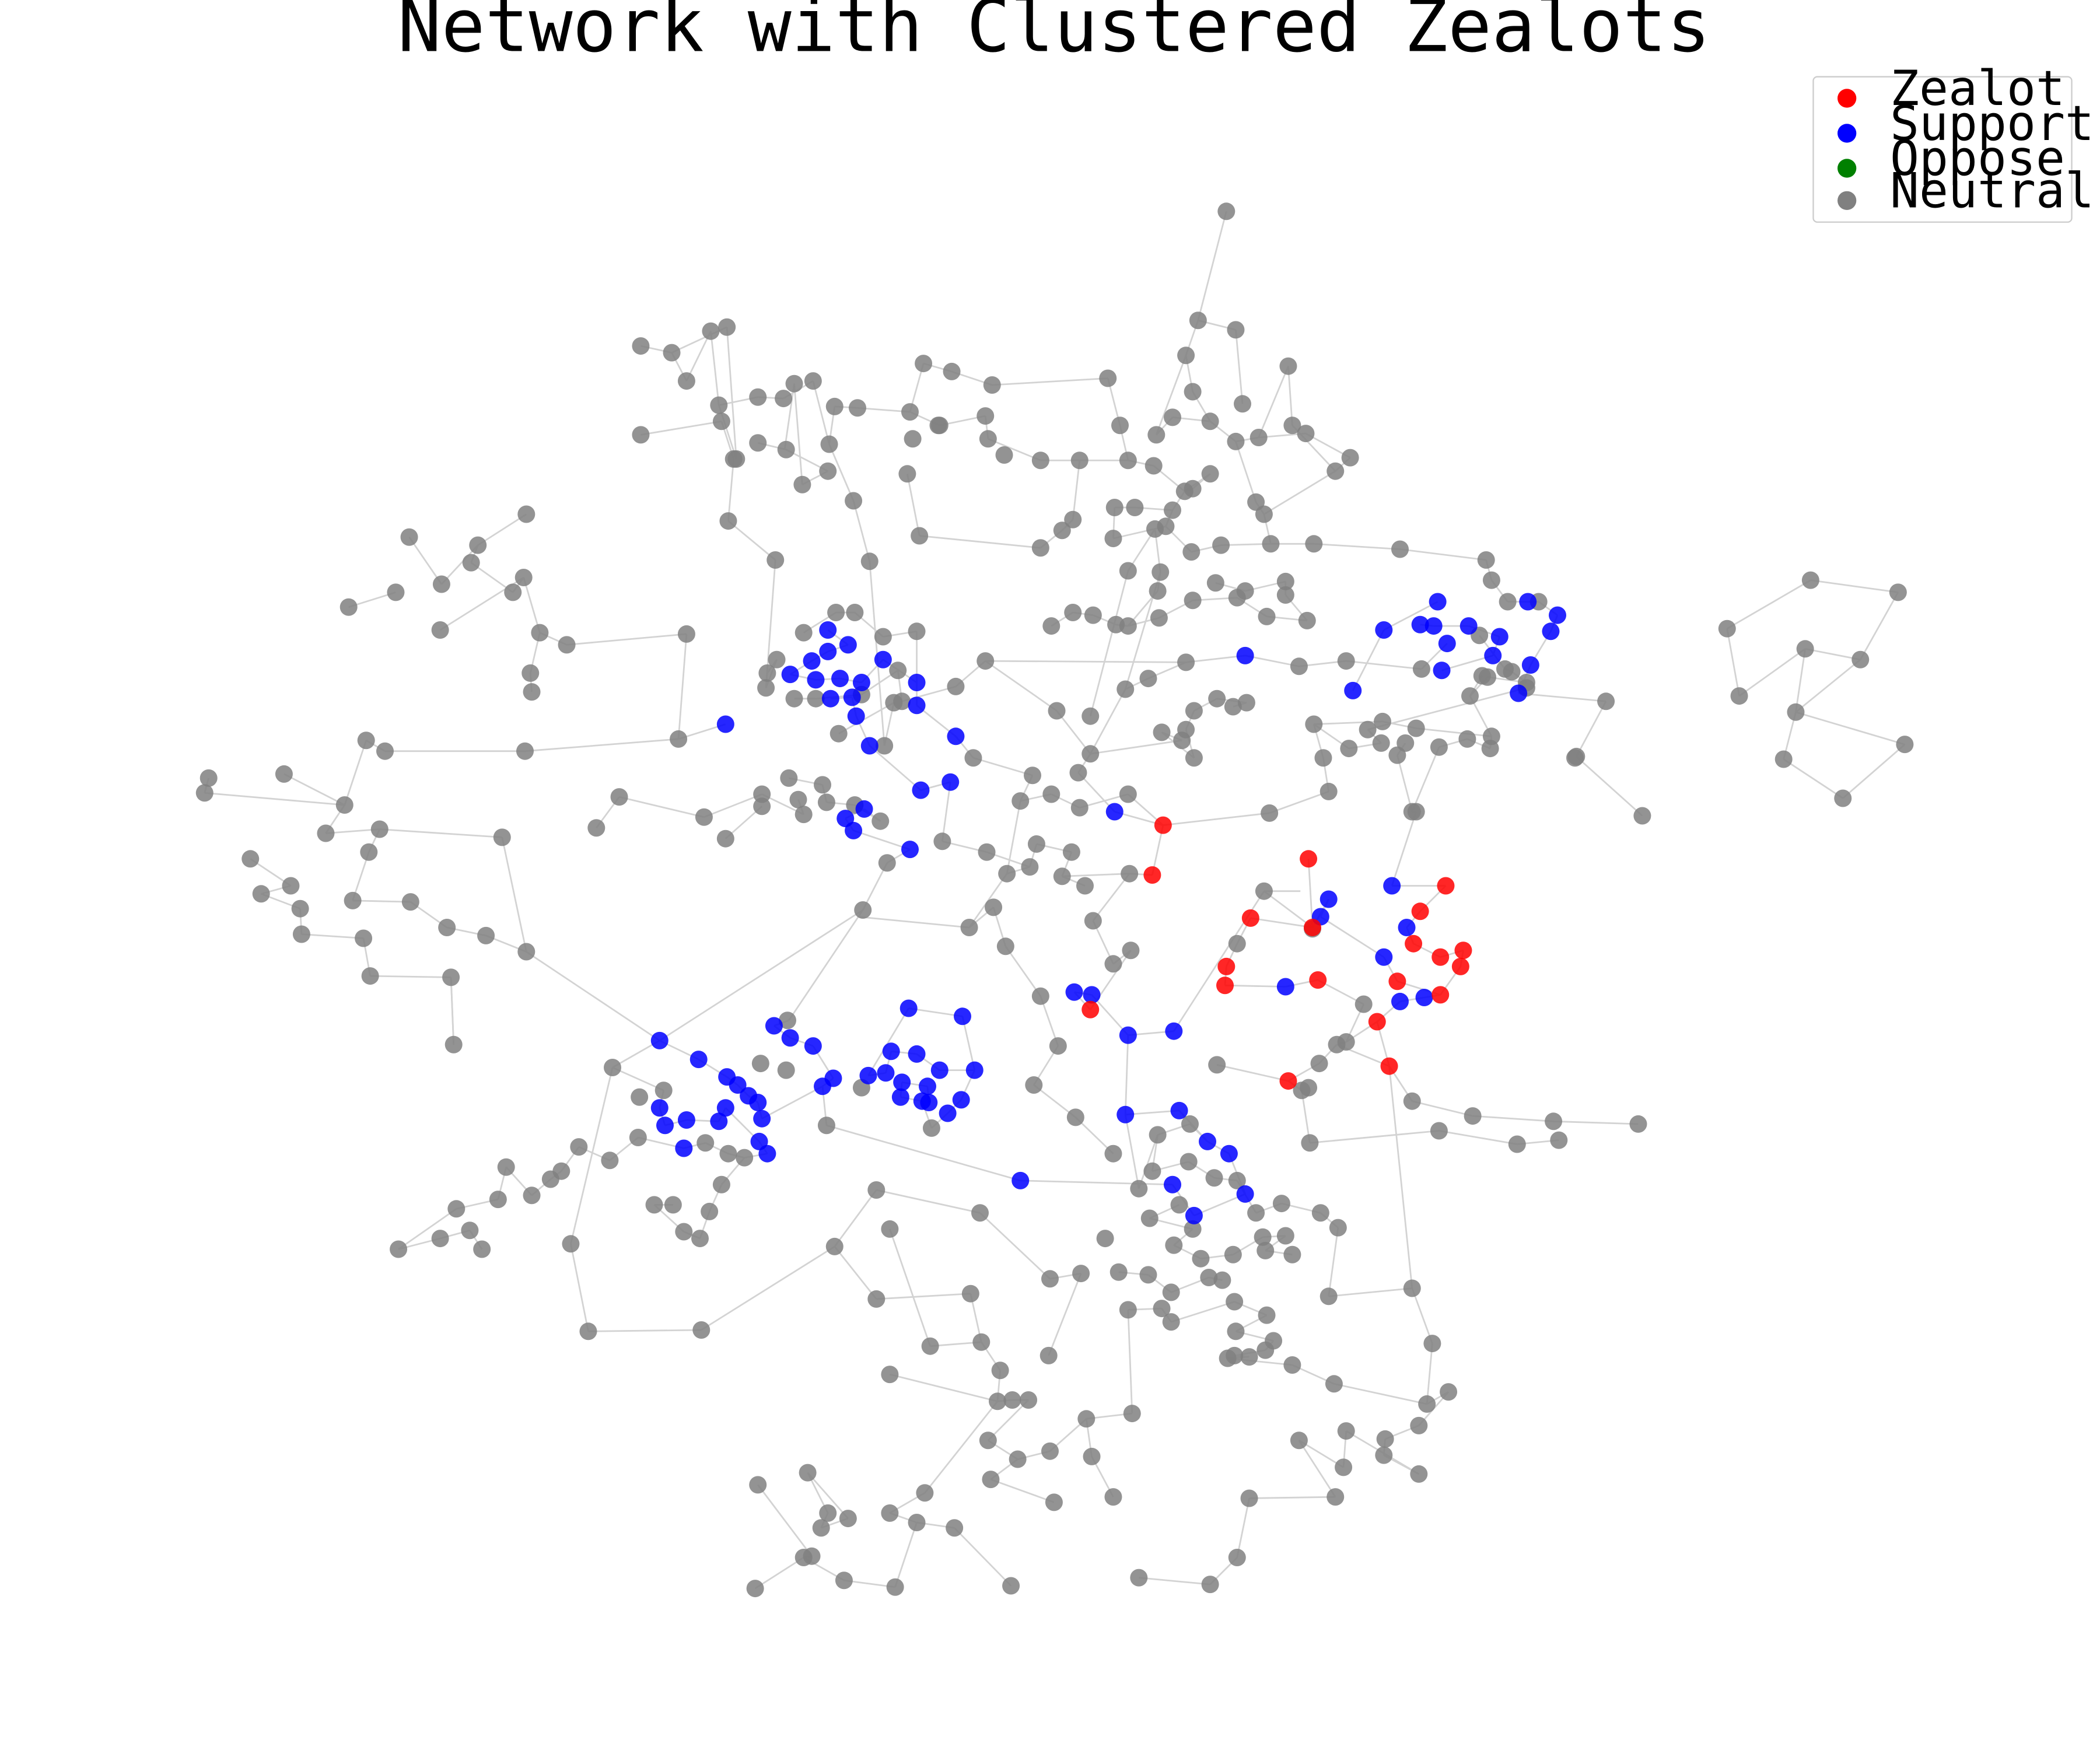 This screenshot has height=1750, width=2100. Describe the element at coordinates (1995, 159) in the screenshot. I see `legend-label-oppose: Oppose (<-0.5)` at that location.